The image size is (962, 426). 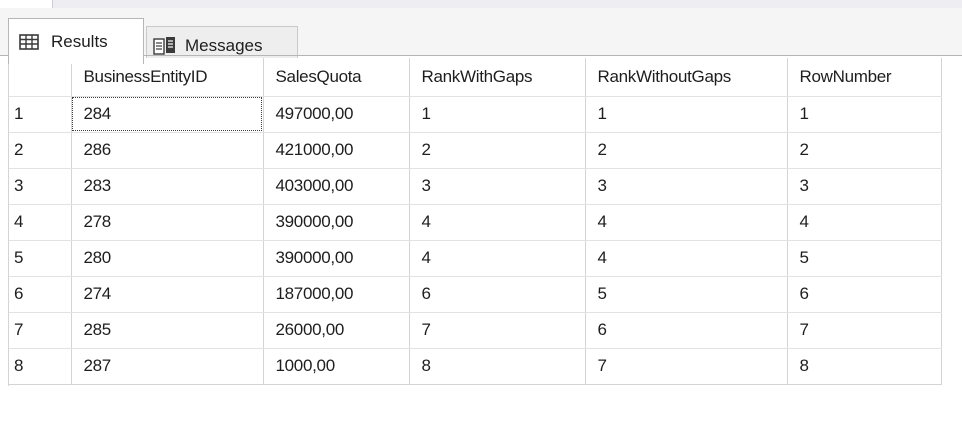 I want to click on column-header-salesquota: SalesQuota, so click(x=336, y=77).